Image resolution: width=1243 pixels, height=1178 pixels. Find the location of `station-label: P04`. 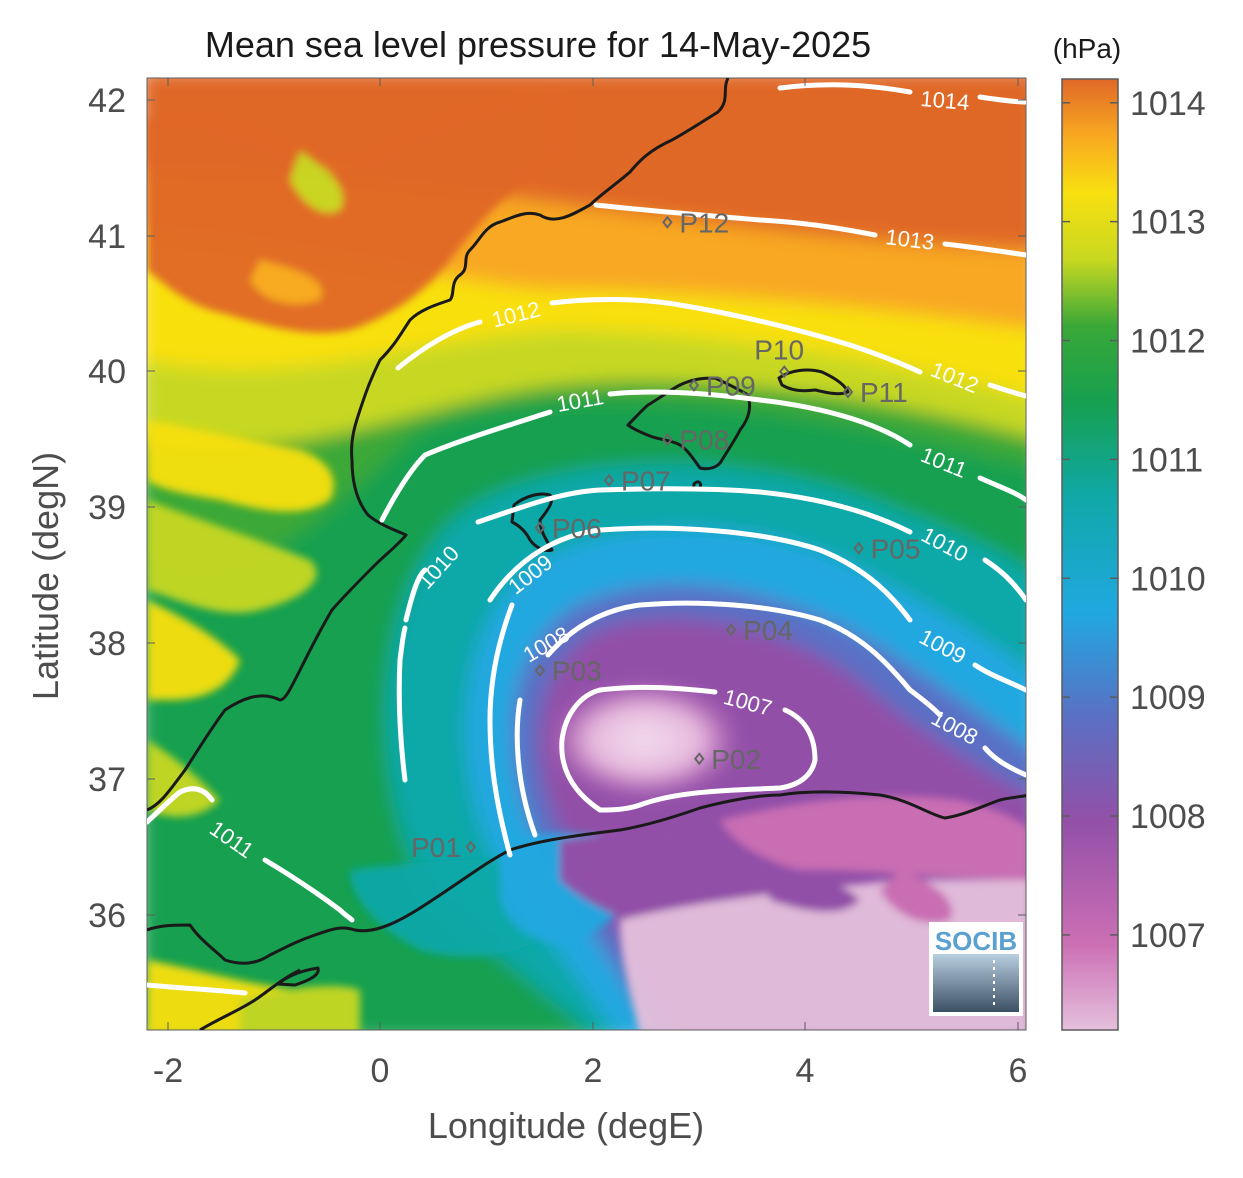

station-label: P04 is located at coordinates (768, 630).